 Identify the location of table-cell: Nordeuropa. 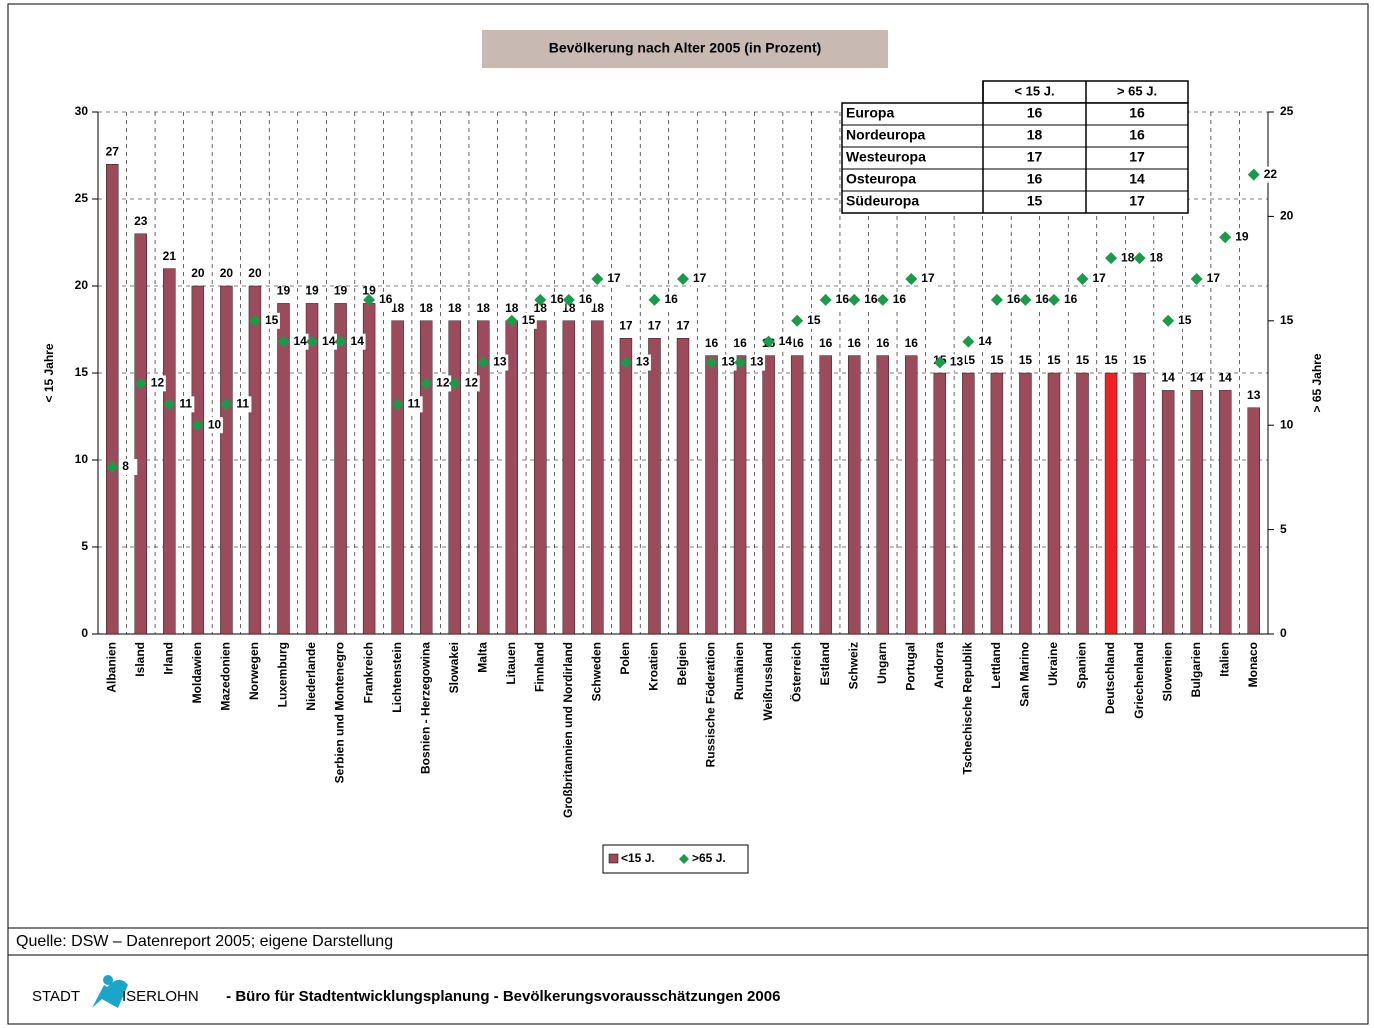
(886, 135).